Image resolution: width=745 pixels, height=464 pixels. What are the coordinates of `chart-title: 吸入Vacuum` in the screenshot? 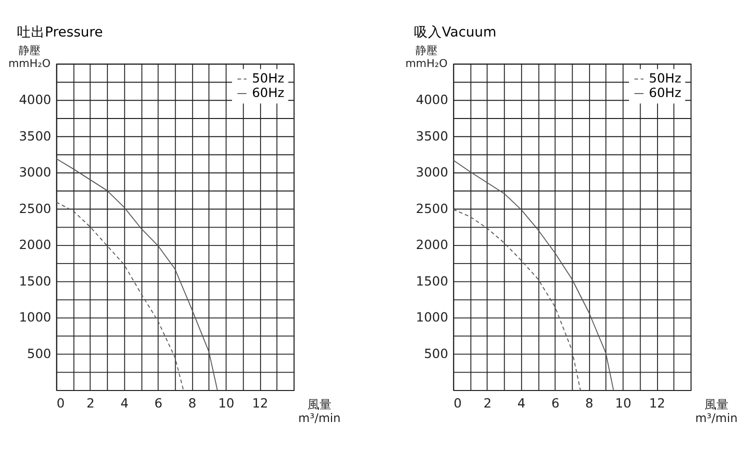 It's located at (455, 32).